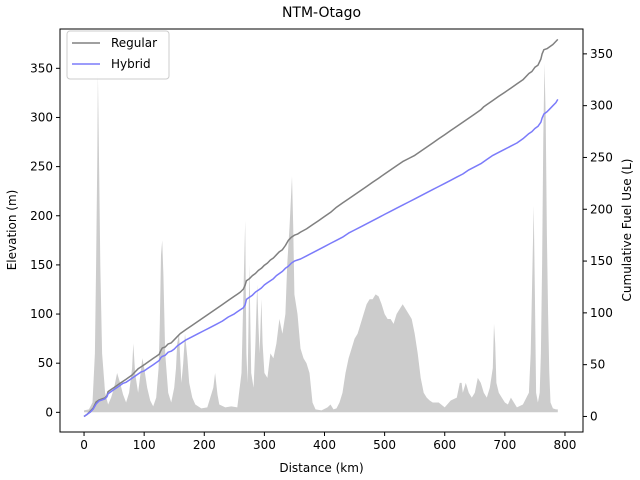  What do you see at coordinates (321, 468) in the screenshot?
I see `x-axis-label: Distance (km)` at bounding box center [321, 468].